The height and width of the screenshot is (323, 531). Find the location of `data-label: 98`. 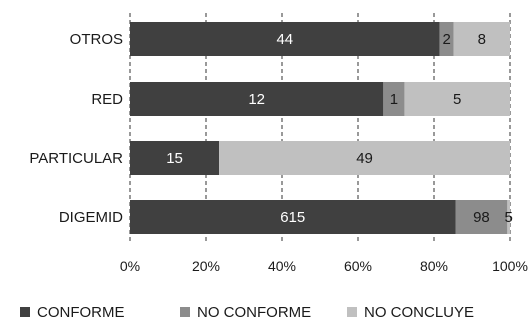

data-label: 98 is located at coordinates (481, 217).